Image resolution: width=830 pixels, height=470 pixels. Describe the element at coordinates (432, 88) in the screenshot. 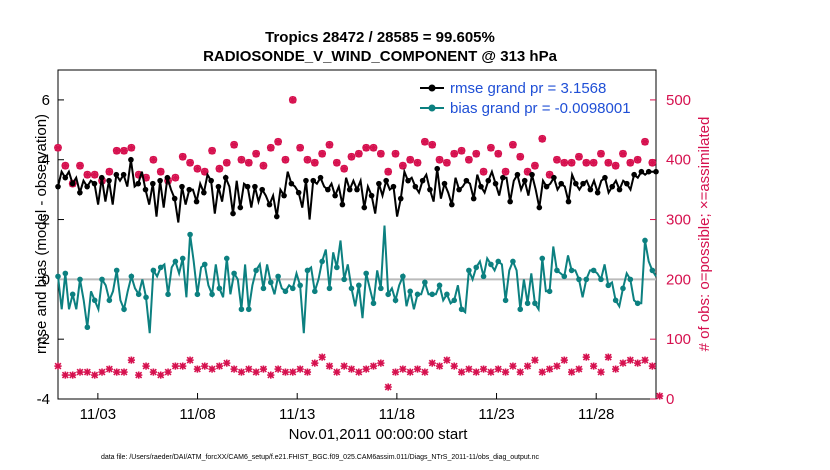

I see `legend-marker` at that location.